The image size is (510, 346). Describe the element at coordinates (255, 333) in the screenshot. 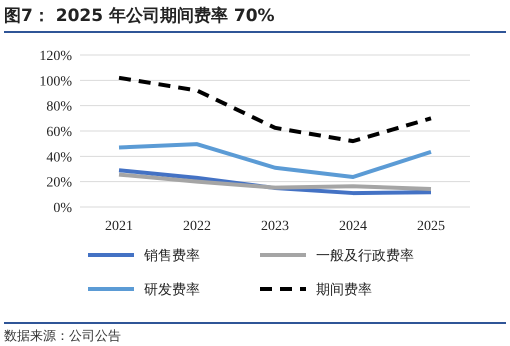

I see `source-note: 数据来源：公司公告` at that location.